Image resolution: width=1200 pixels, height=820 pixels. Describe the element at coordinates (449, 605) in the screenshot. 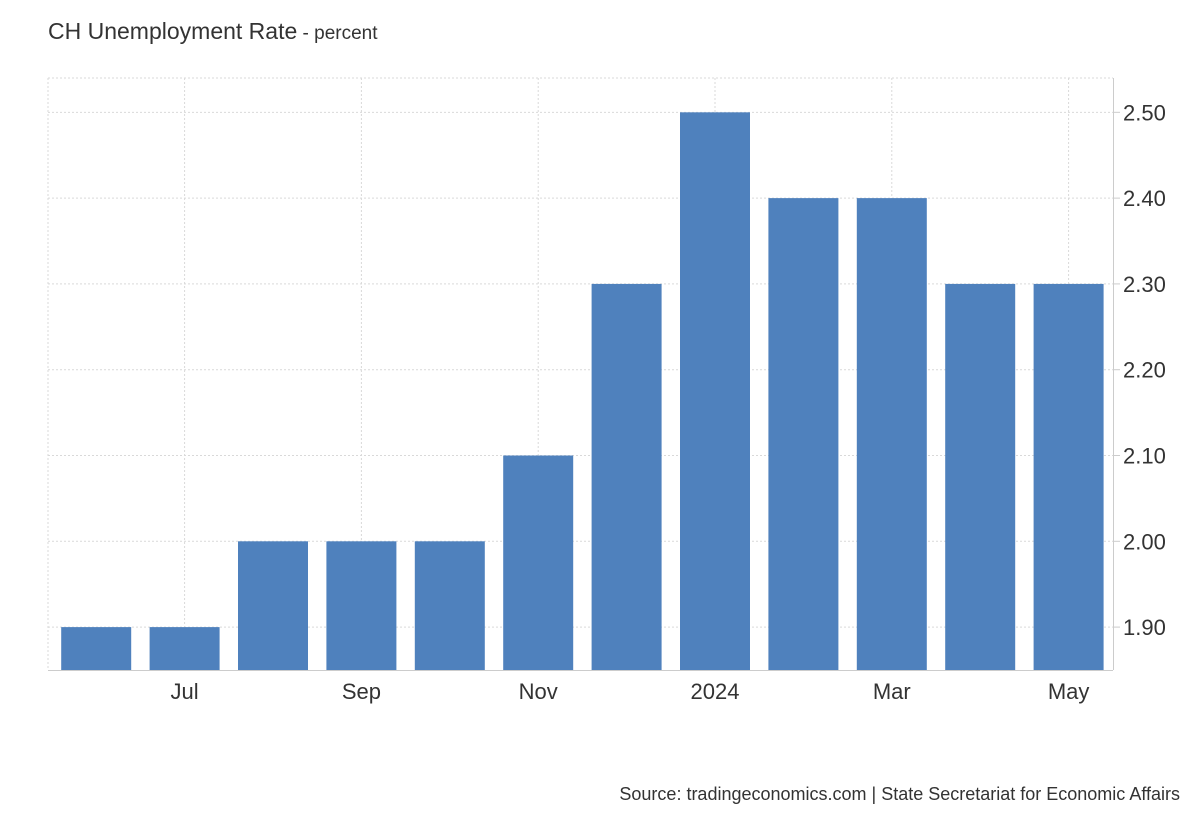

I see `bar-oct` at that location.